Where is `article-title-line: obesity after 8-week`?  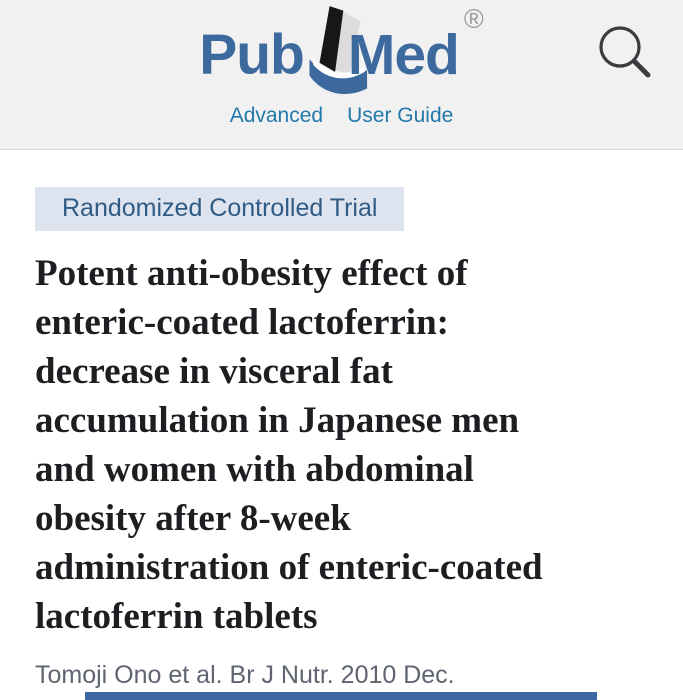 article-title-line: obesity after 8-week is located at coordinates (193, 518).